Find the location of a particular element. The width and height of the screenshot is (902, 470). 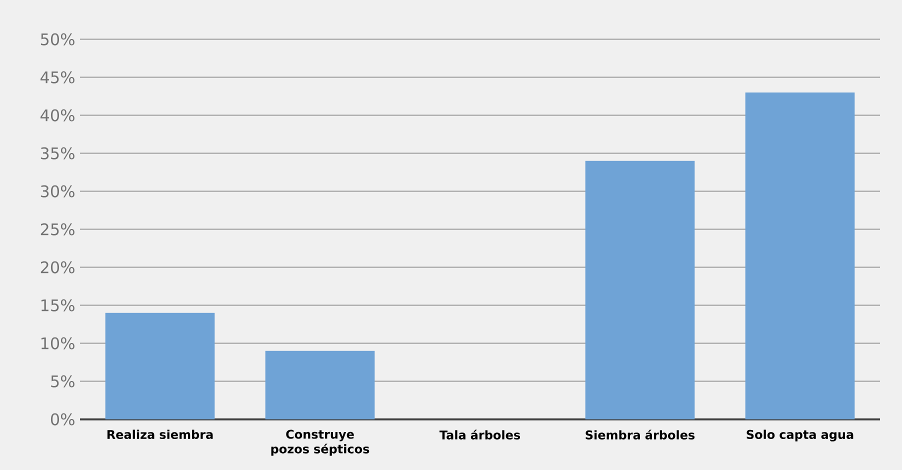

y-tick-label: 40% is located at coordinates (57, 115).